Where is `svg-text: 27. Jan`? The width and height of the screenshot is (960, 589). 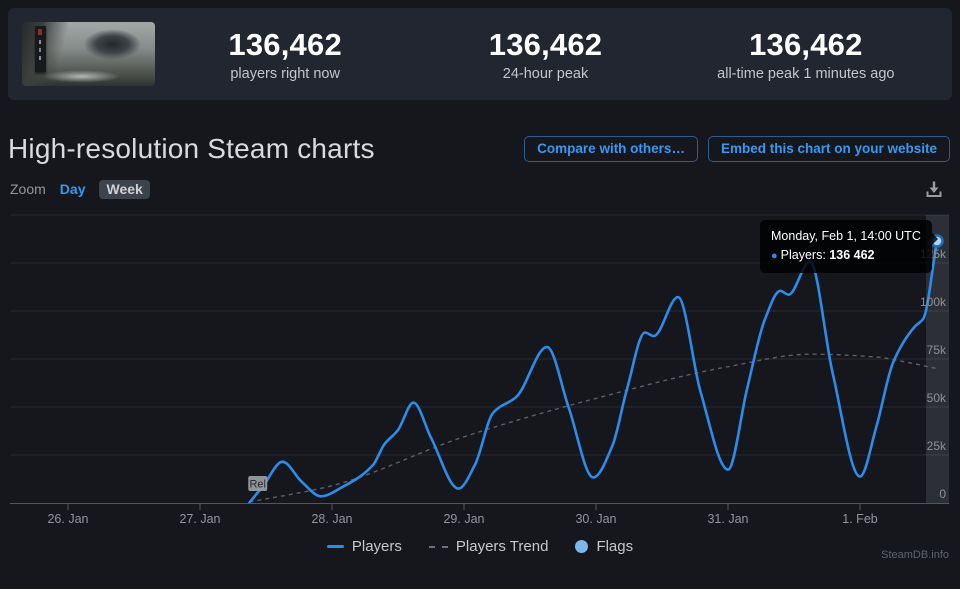 svg-text: 27. Jan is located at coordinates (199, 519).